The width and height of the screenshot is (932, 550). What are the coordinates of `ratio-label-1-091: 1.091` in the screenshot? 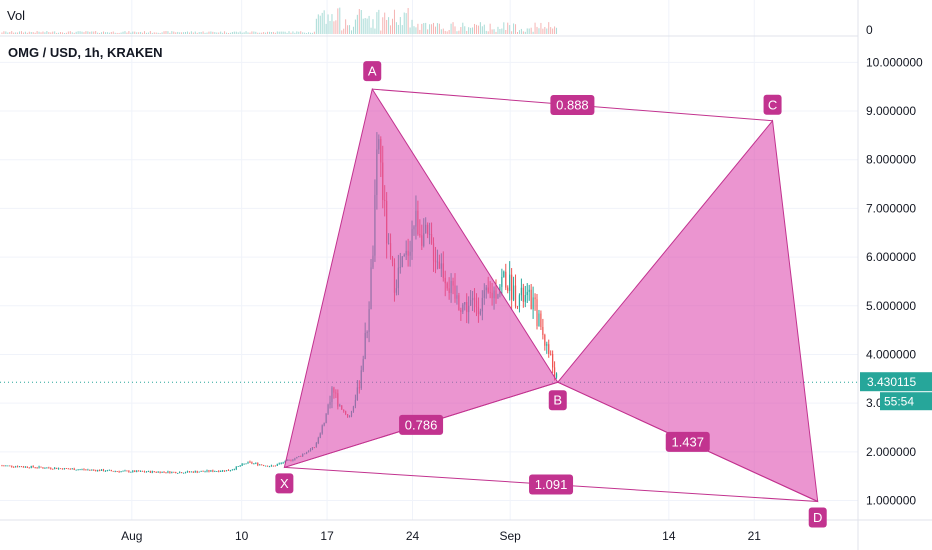 It's located at (551, 484).